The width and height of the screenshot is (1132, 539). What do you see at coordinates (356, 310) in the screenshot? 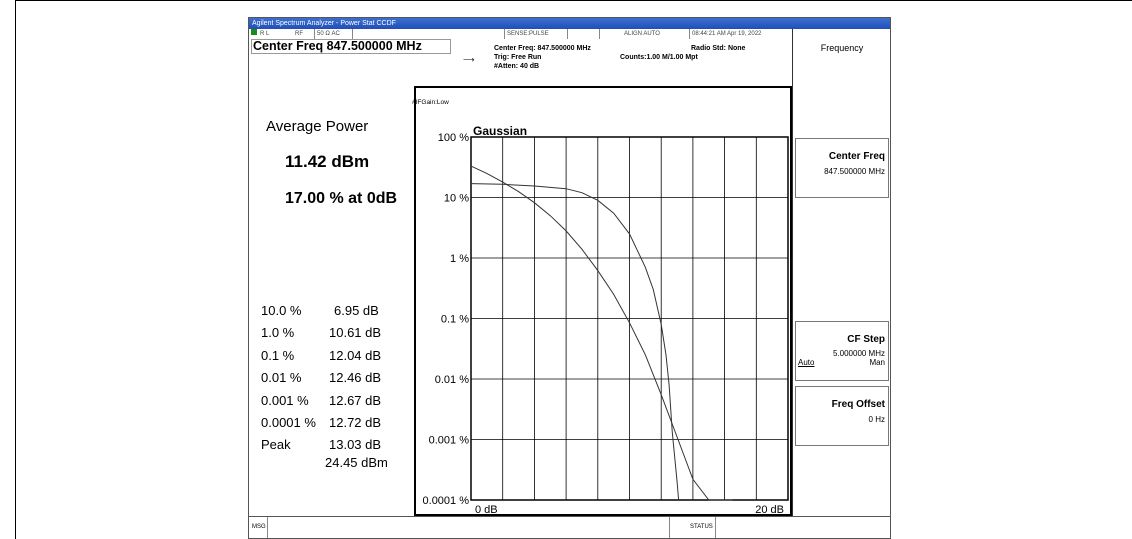
I see `ccdf-row-value: 6.95 dB` at bounding box center [356, 310].